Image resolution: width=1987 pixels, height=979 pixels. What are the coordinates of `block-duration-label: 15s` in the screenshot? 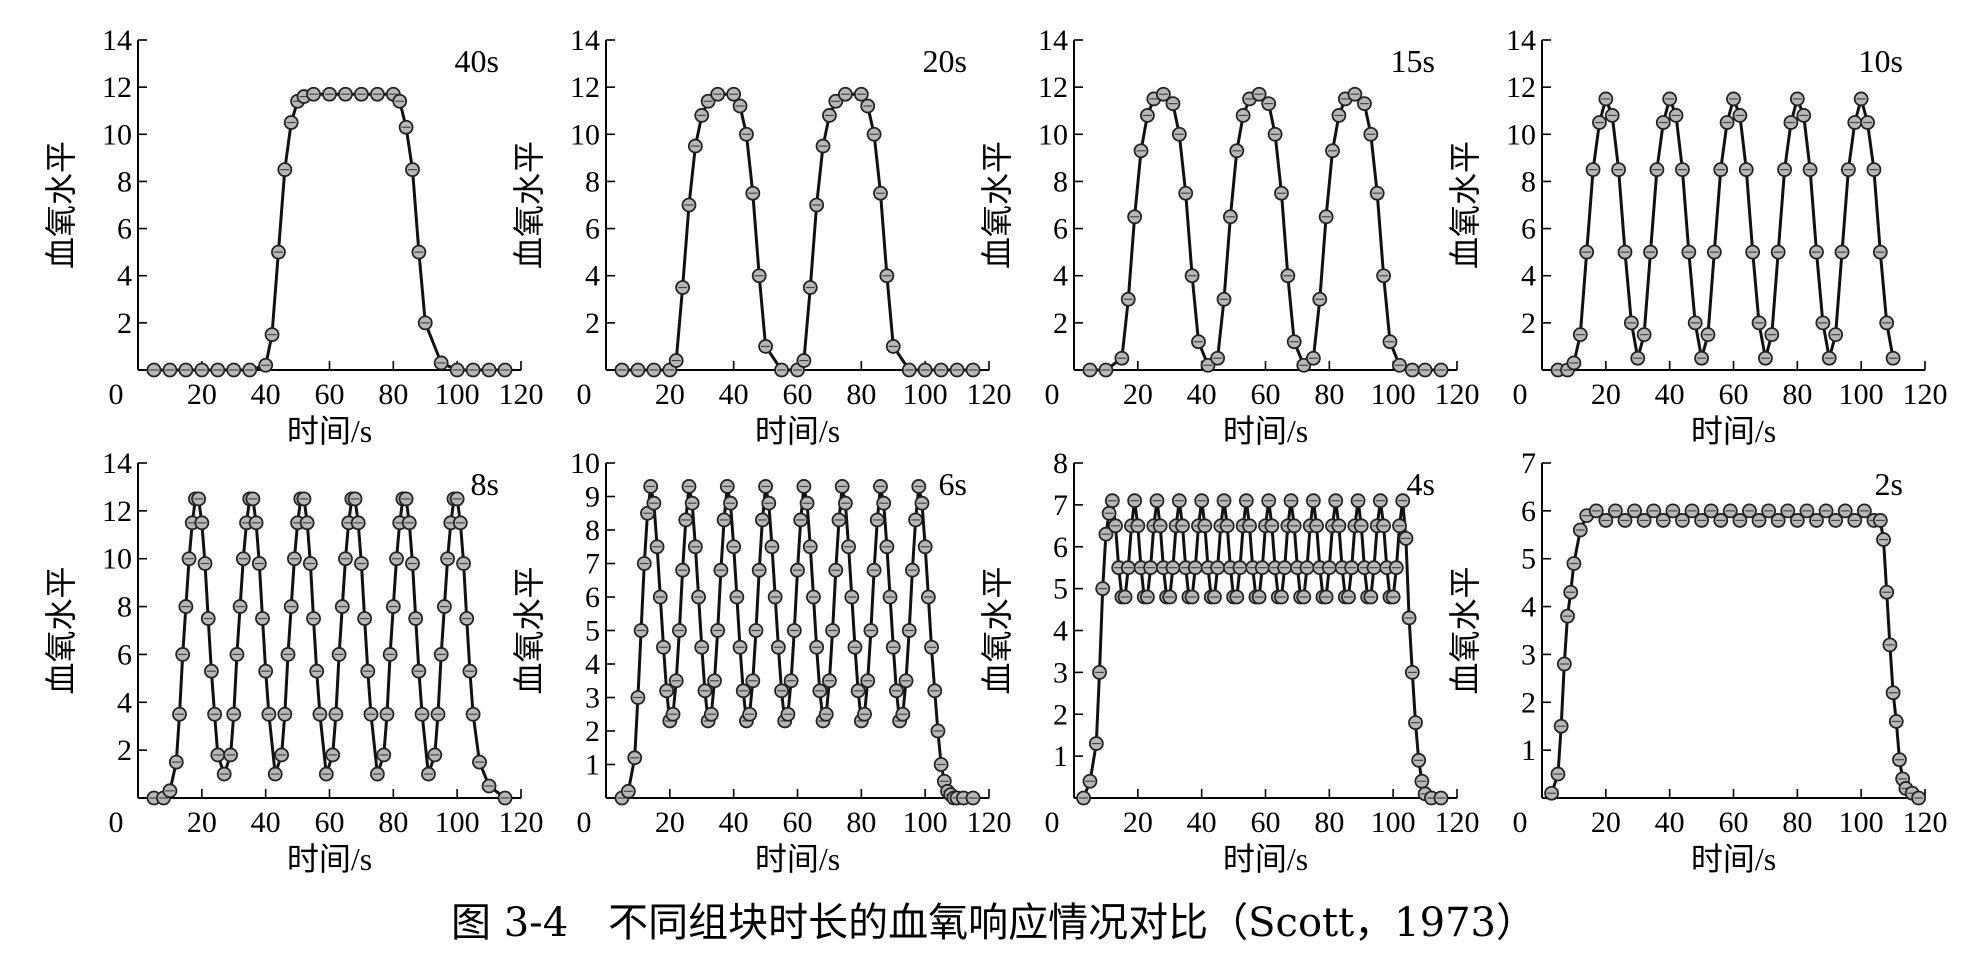 It's located at (1413, 61).